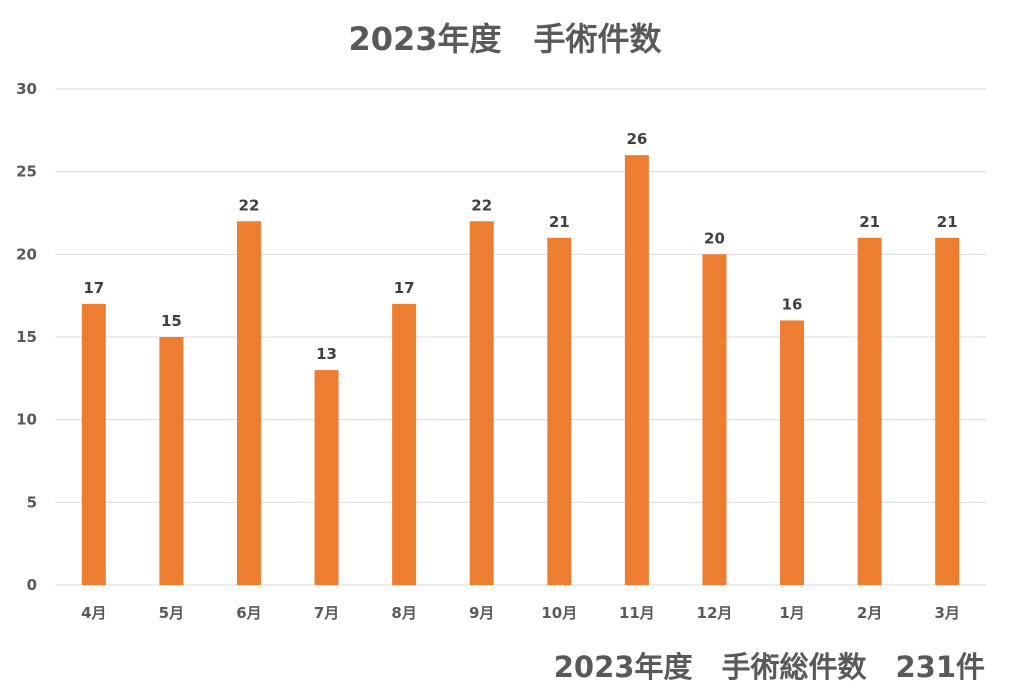 The image size is (1017, 699). Describe the element at coordinates (481, 205) in the screenshot. I see `data-label-9月: 22` at that location.